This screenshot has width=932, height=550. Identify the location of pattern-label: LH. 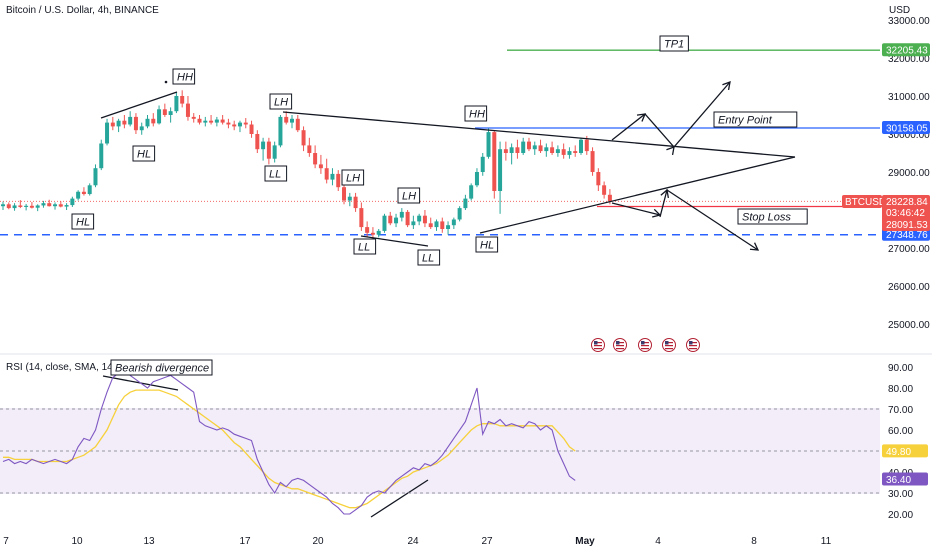
(409, 195).